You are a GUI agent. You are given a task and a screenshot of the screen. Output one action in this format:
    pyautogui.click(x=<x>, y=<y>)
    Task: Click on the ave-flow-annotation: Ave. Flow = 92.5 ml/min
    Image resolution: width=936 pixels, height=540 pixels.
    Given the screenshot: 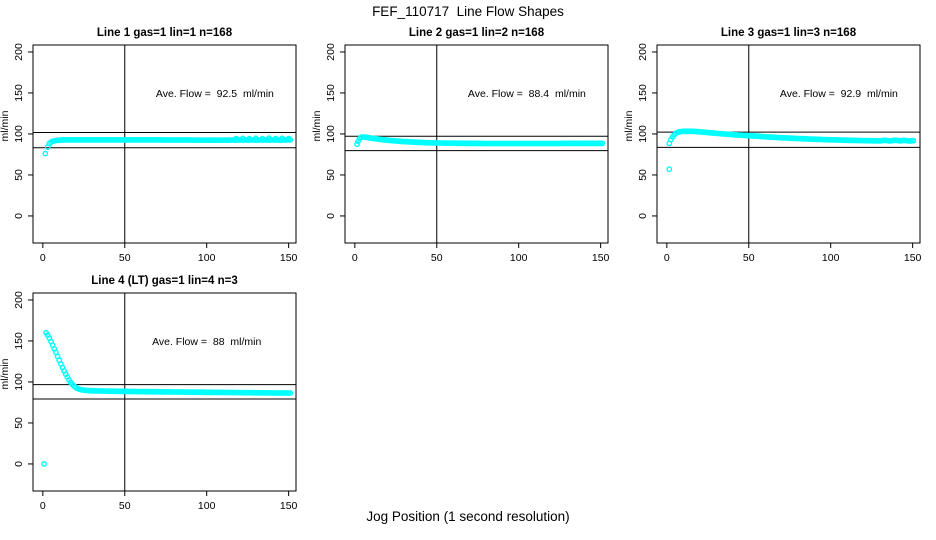 What is the action you would take?
    pyautogui.click(x=215, y=94)
    